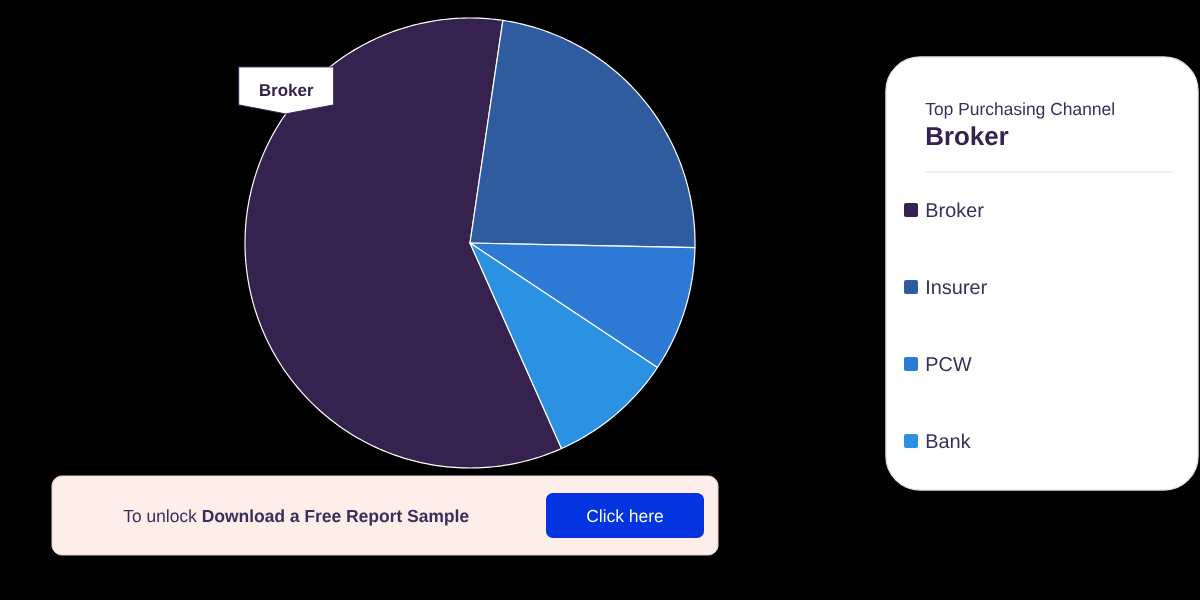 The height and width of the screenshot is (600, 1200). Describe the element at coordinates (948, 441) in the screenshot. I see `legend-label: Bank` at that location.